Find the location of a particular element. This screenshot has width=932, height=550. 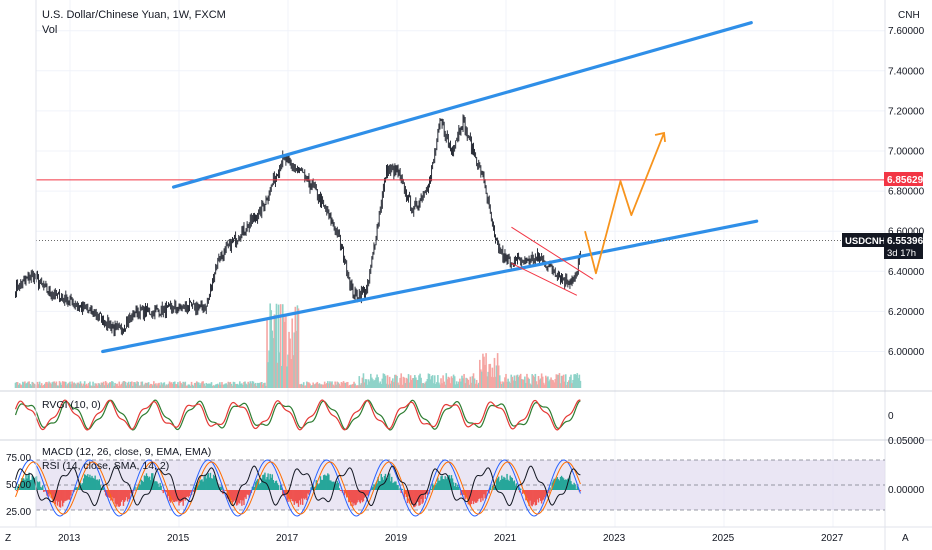

rsi-levels is located at coordinates (460, 485).